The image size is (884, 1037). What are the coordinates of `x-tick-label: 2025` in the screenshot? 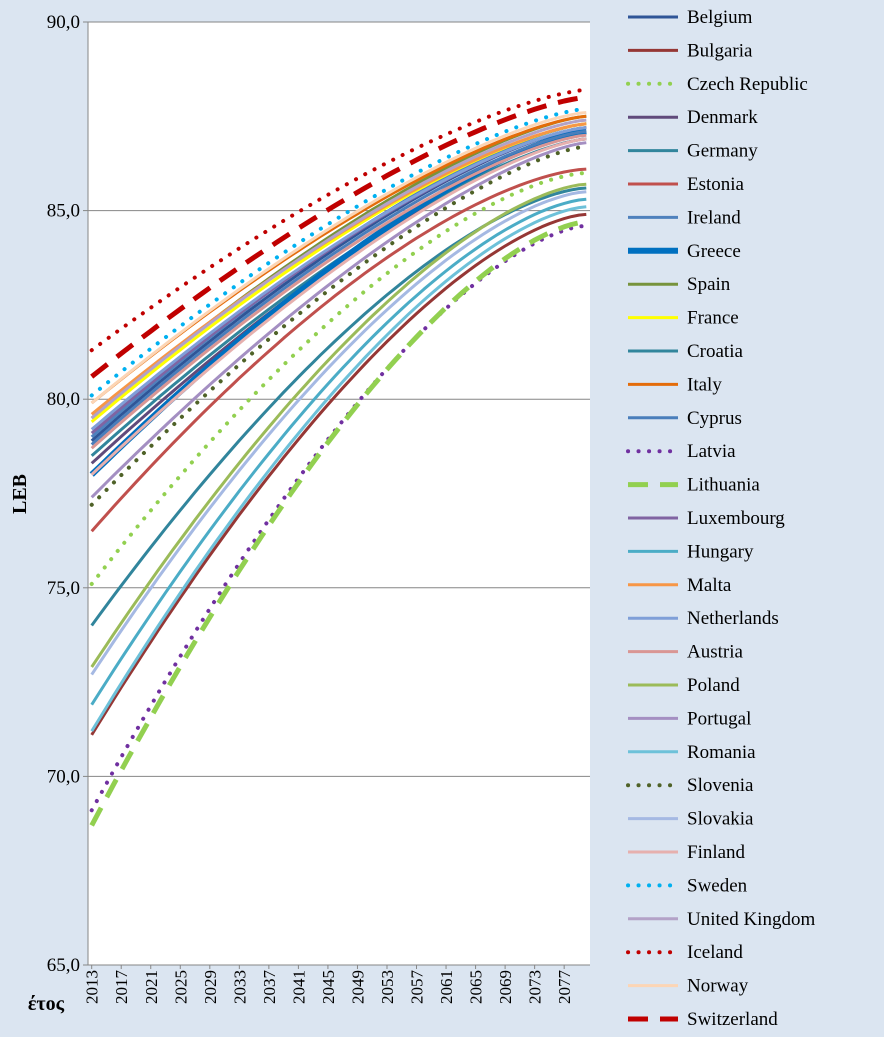 It's located at (180, 987).